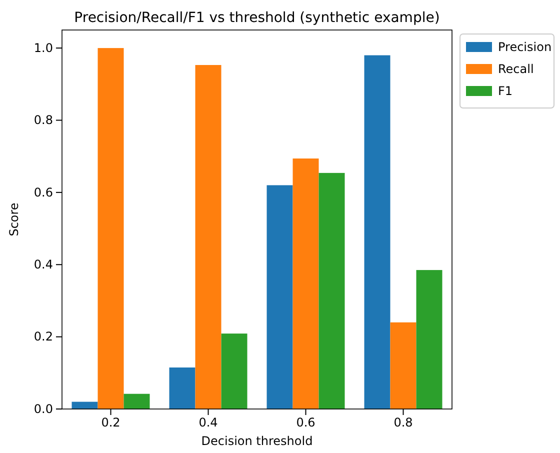  Describe the element at coordinates (257, 18) in the screenshot. I see `chart-title: Precision/Recall/F1 vs threshold (synthetic example)` at that location.